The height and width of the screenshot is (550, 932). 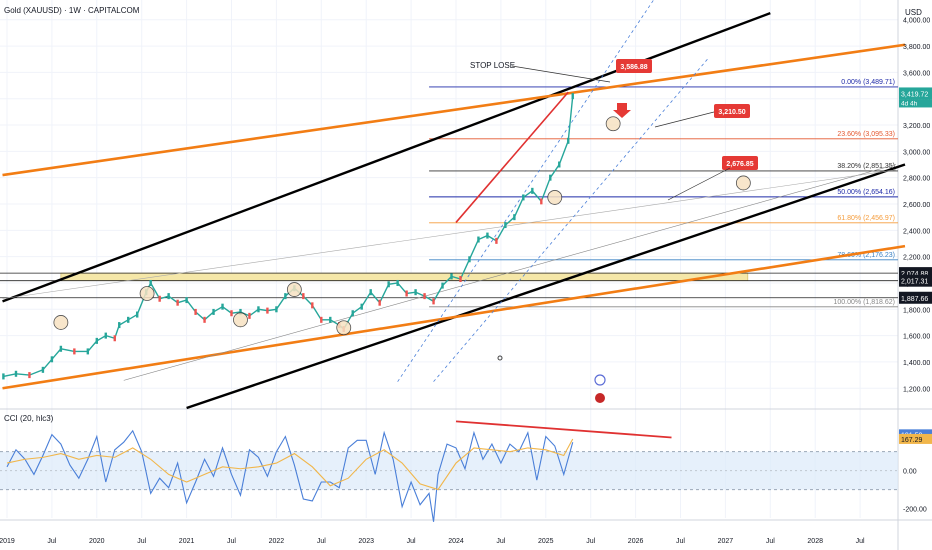 I want to click on cci-series, so click(x=339, y=471).